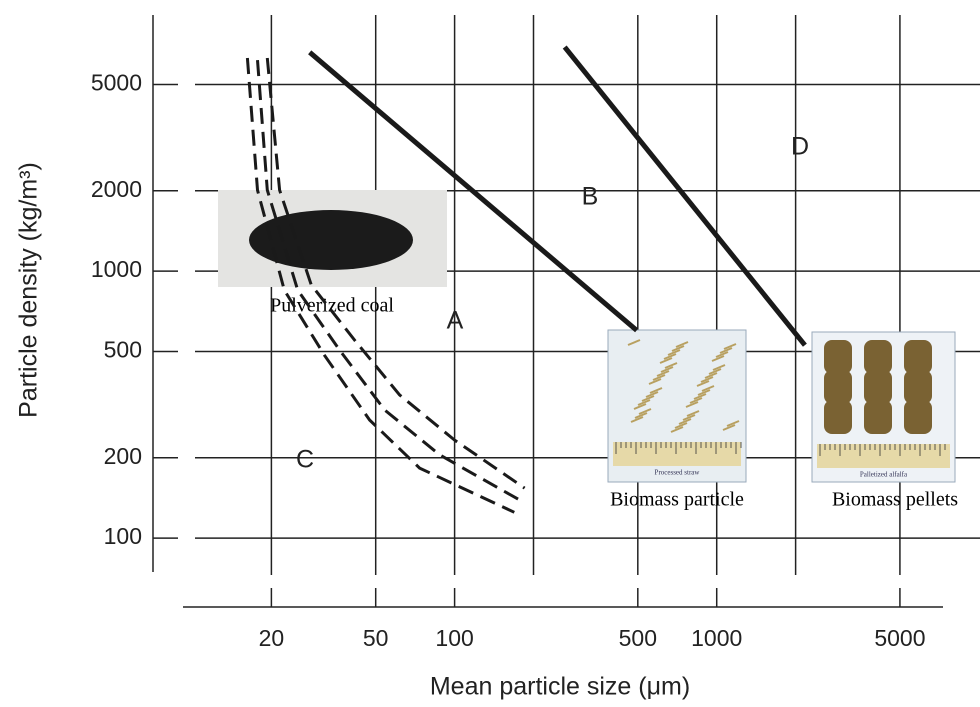  I want to click on y-axis-title: Particle density (kg/m³), so click(29, 290).